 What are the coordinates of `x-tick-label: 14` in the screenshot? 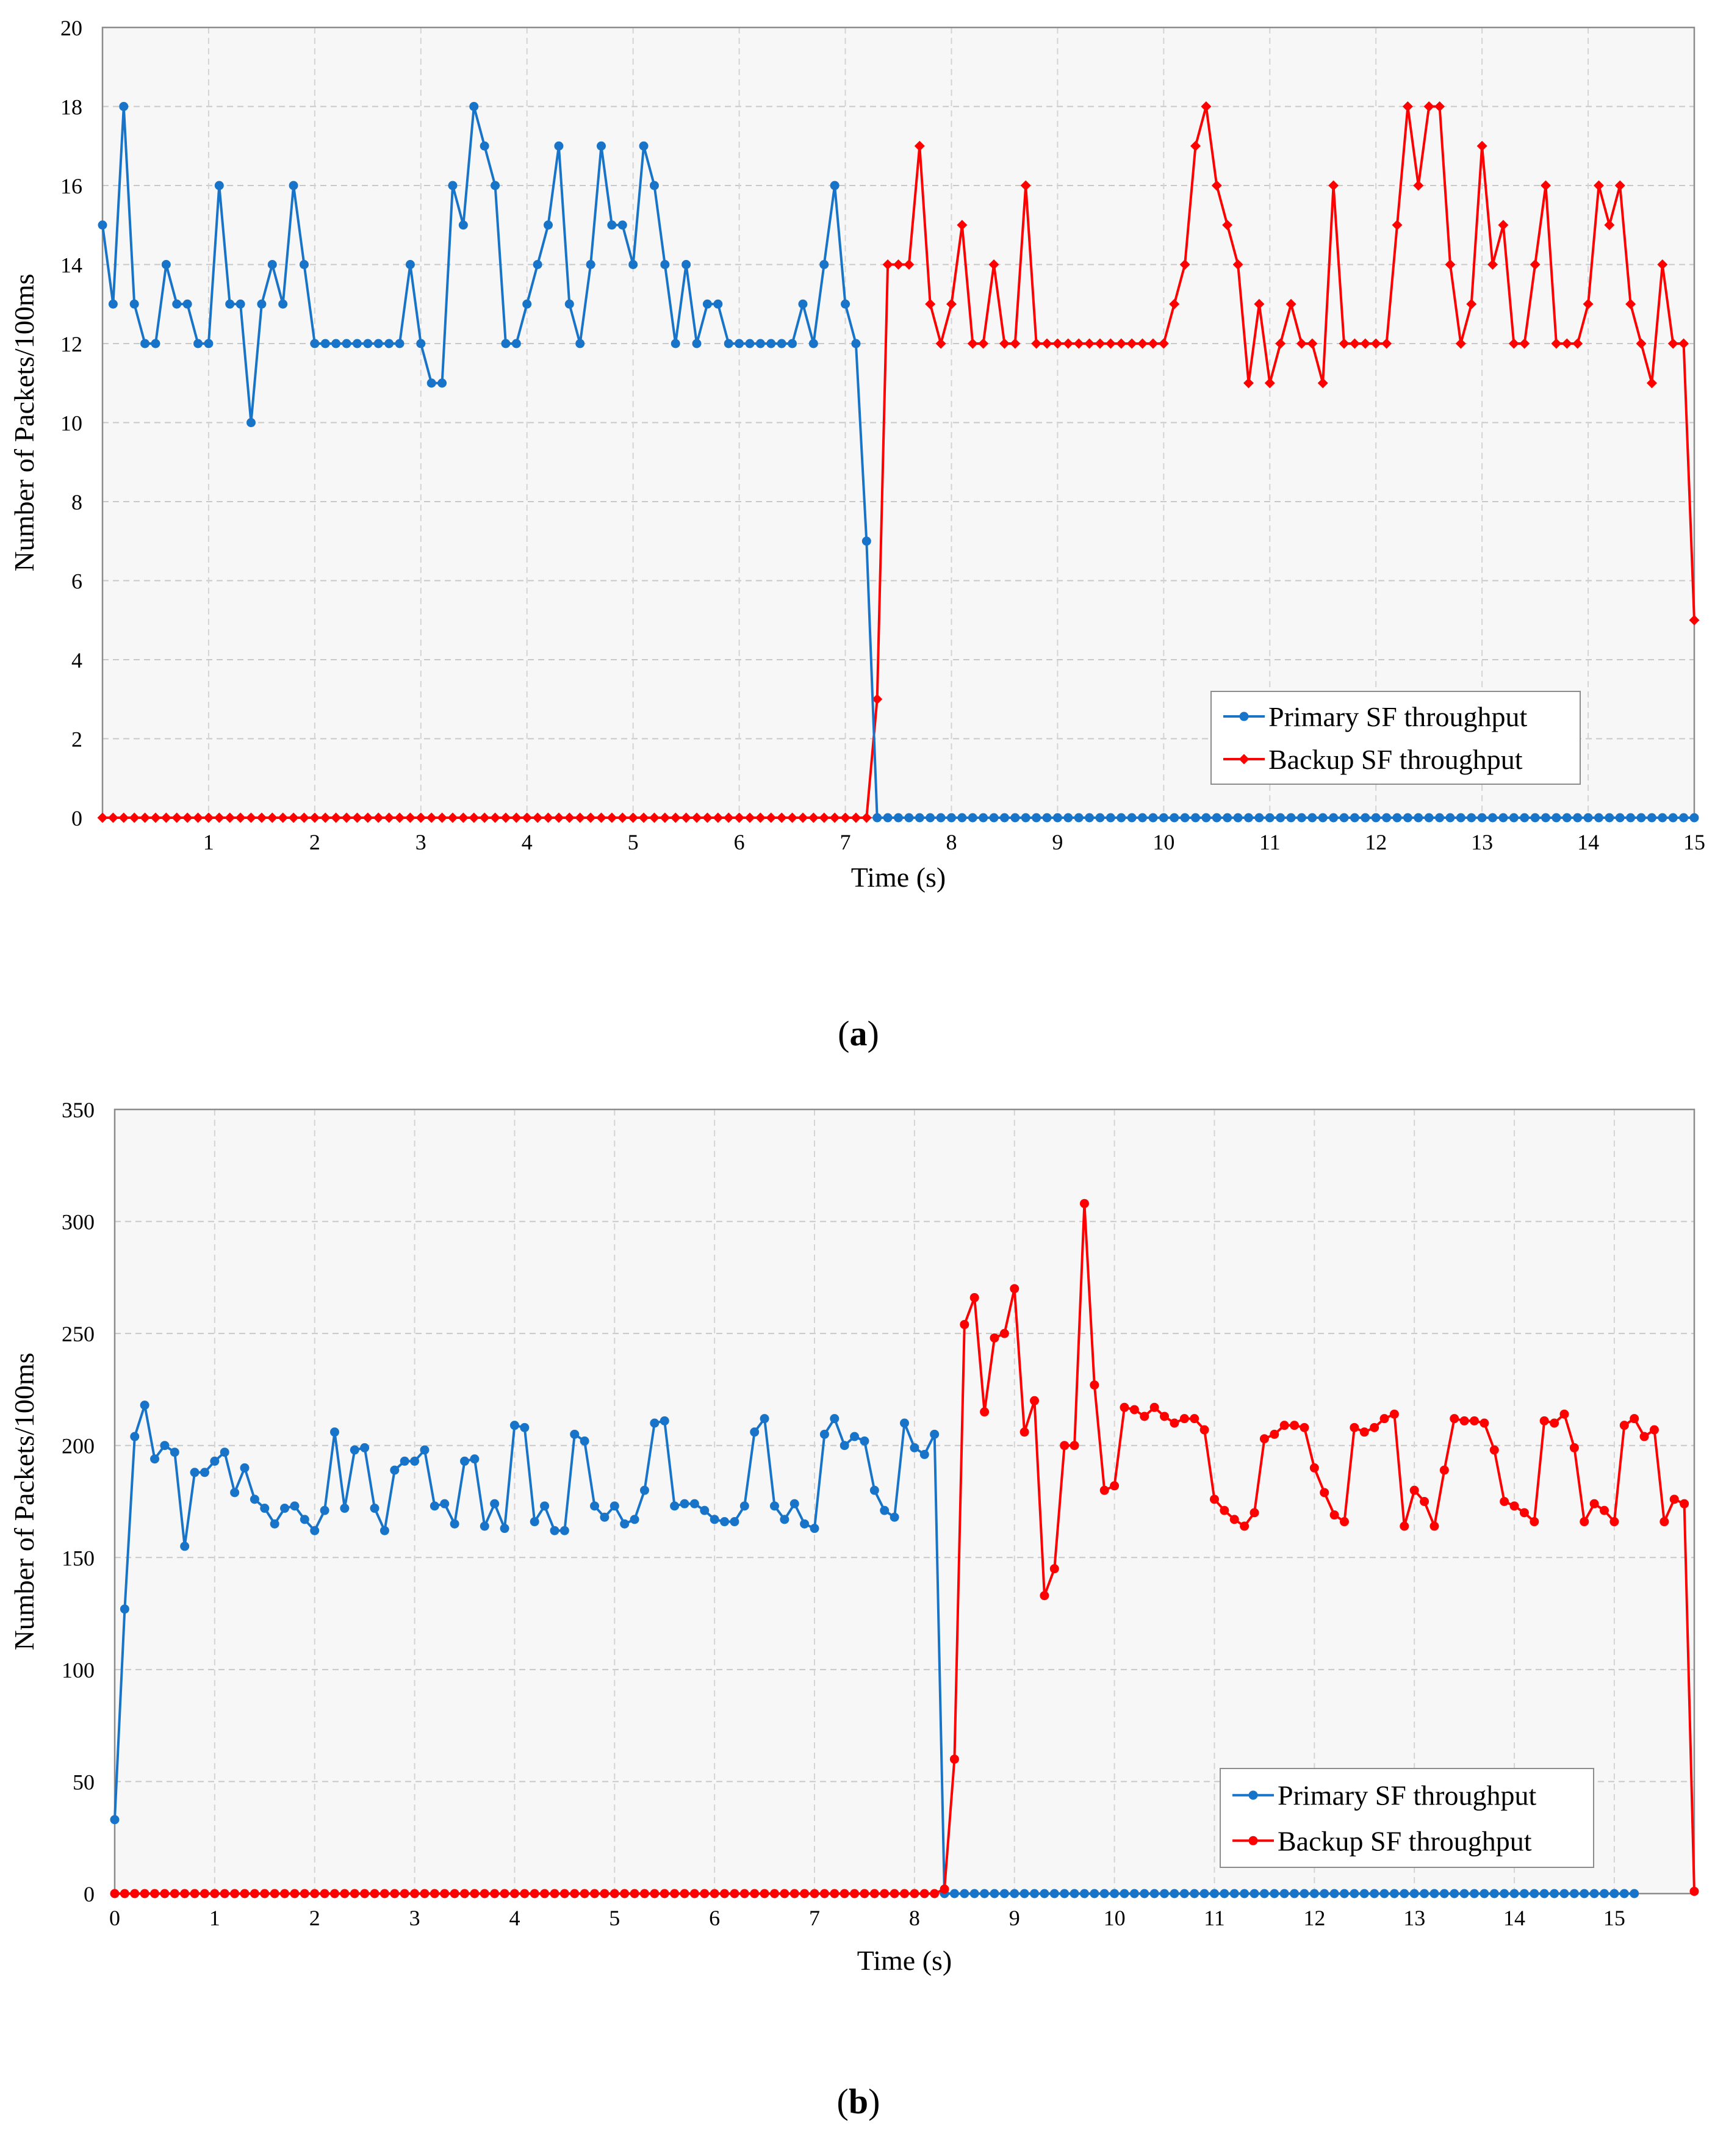 It's located at (1588, 842).